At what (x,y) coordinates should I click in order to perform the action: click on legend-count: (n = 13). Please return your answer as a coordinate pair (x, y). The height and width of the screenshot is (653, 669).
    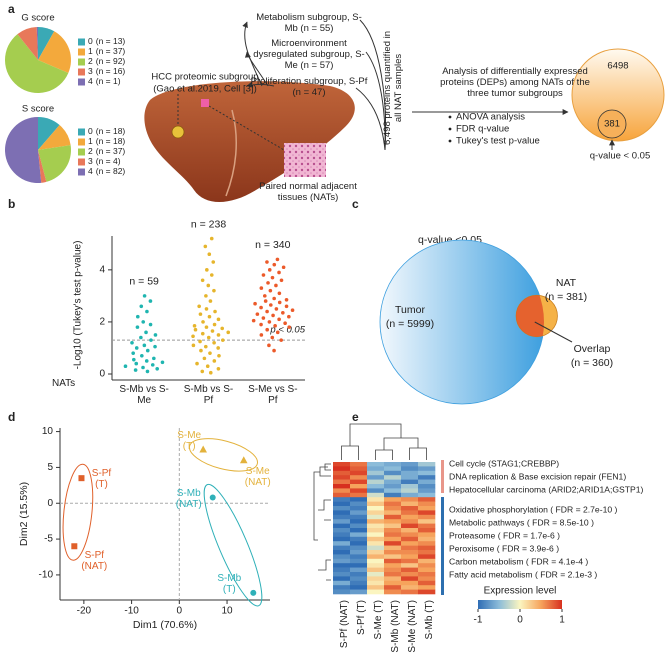
    Looking at the image, I should click on (111, 41).